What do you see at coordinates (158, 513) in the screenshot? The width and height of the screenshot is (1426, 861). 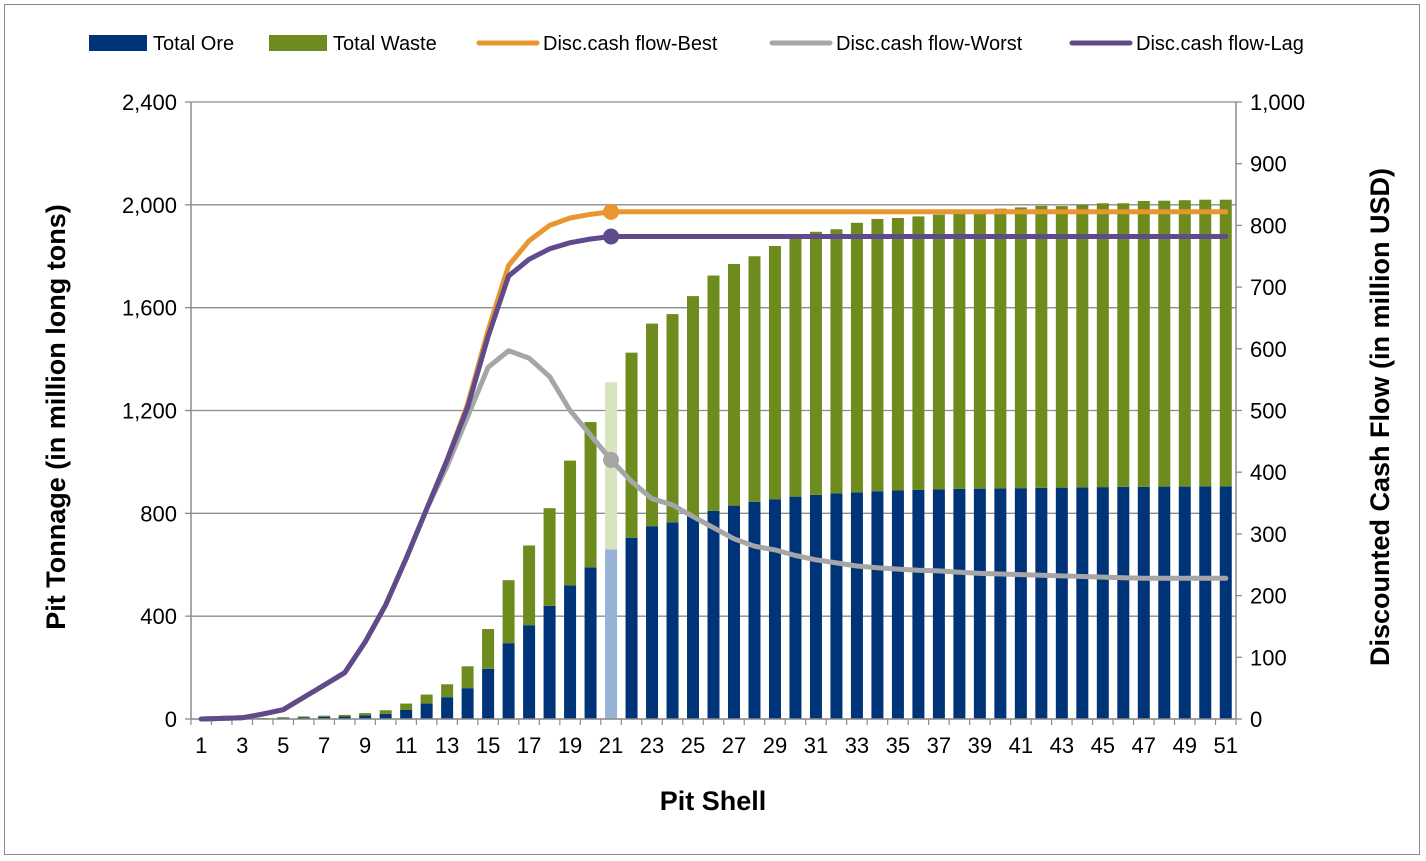 I see `y-tick-label: 800` at bounding box center [158, 513].